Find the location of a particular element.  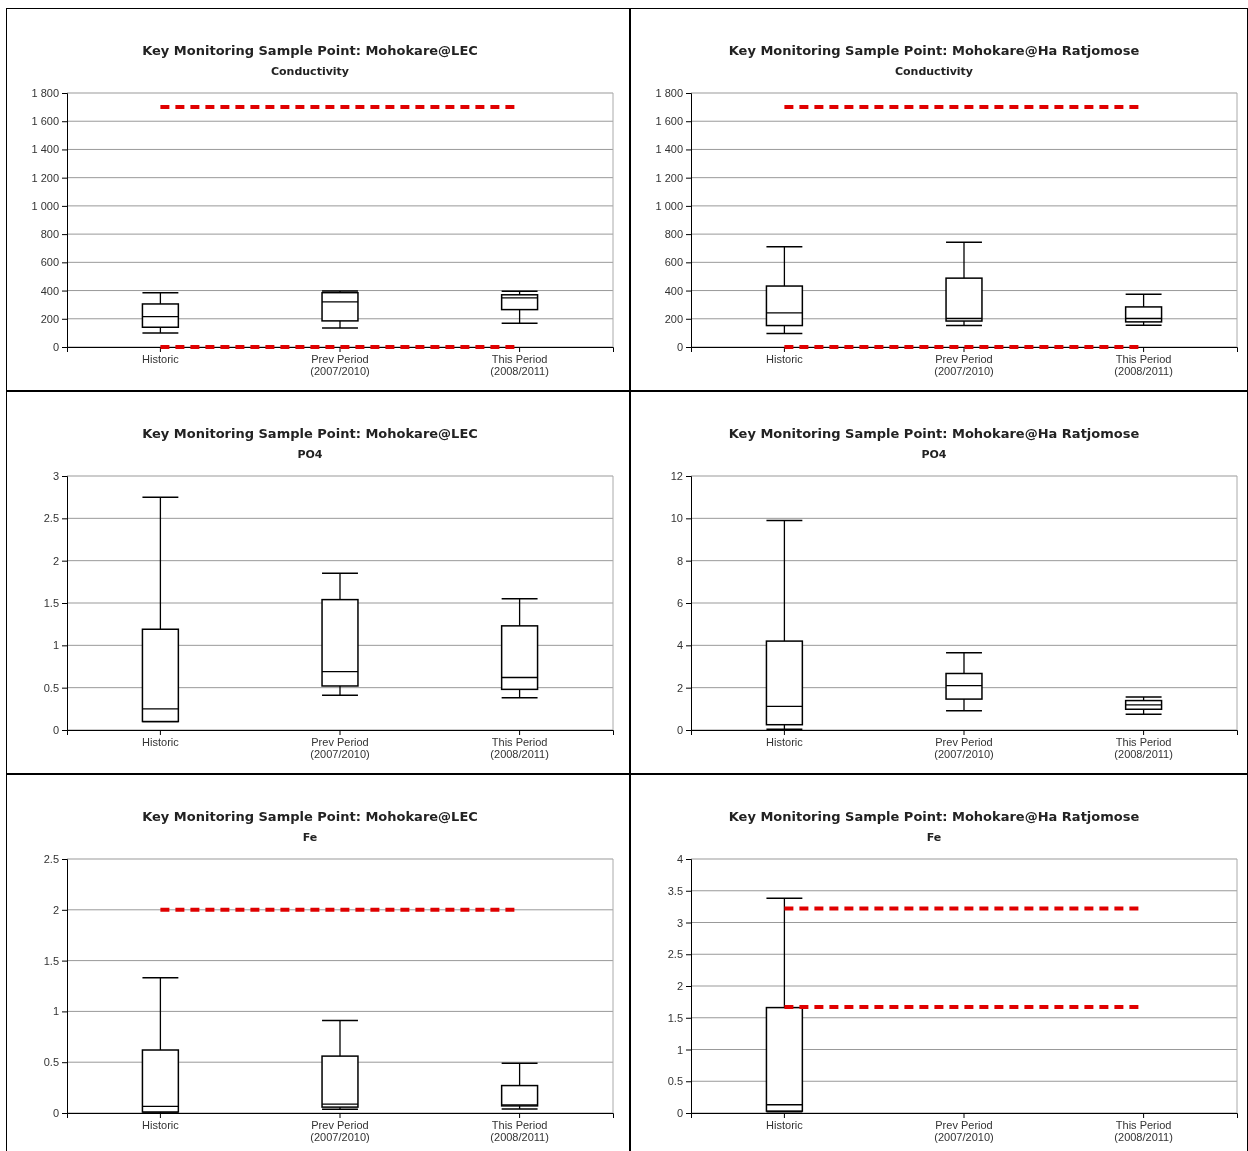

y-tick-label: 6 is located at coordinates (679, 603).